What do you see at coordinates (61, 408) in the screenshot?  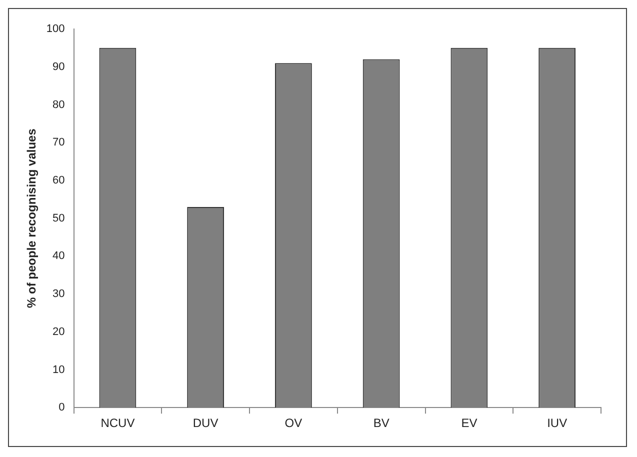 I see `y-tick-label: 0` at bounding box center [61, 408].